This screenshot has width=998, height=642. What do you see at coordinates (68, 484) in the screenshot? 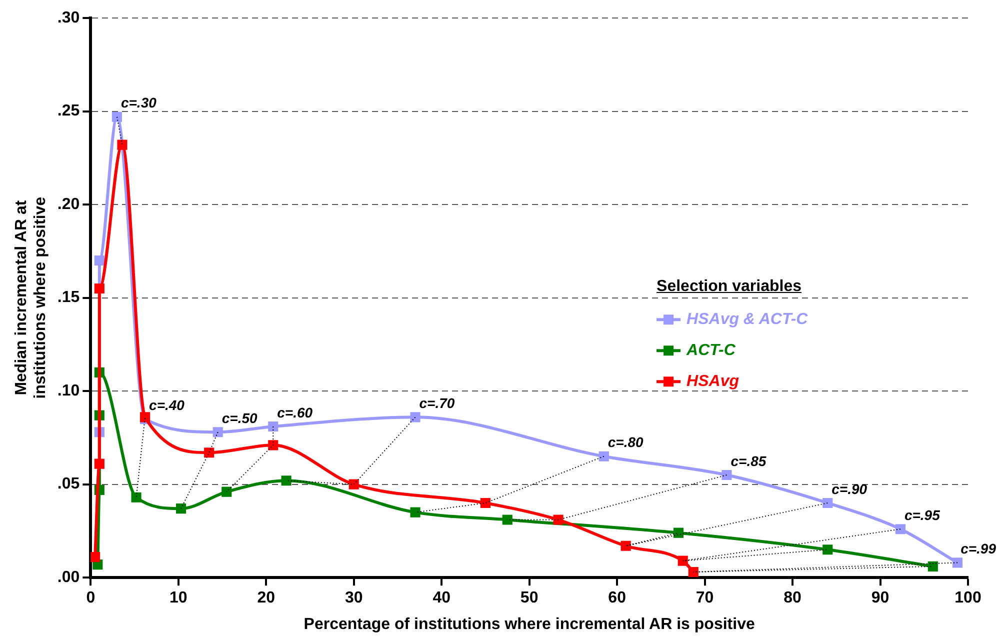
I see `y-tick-label: .05` at bounding box center [68, 484].